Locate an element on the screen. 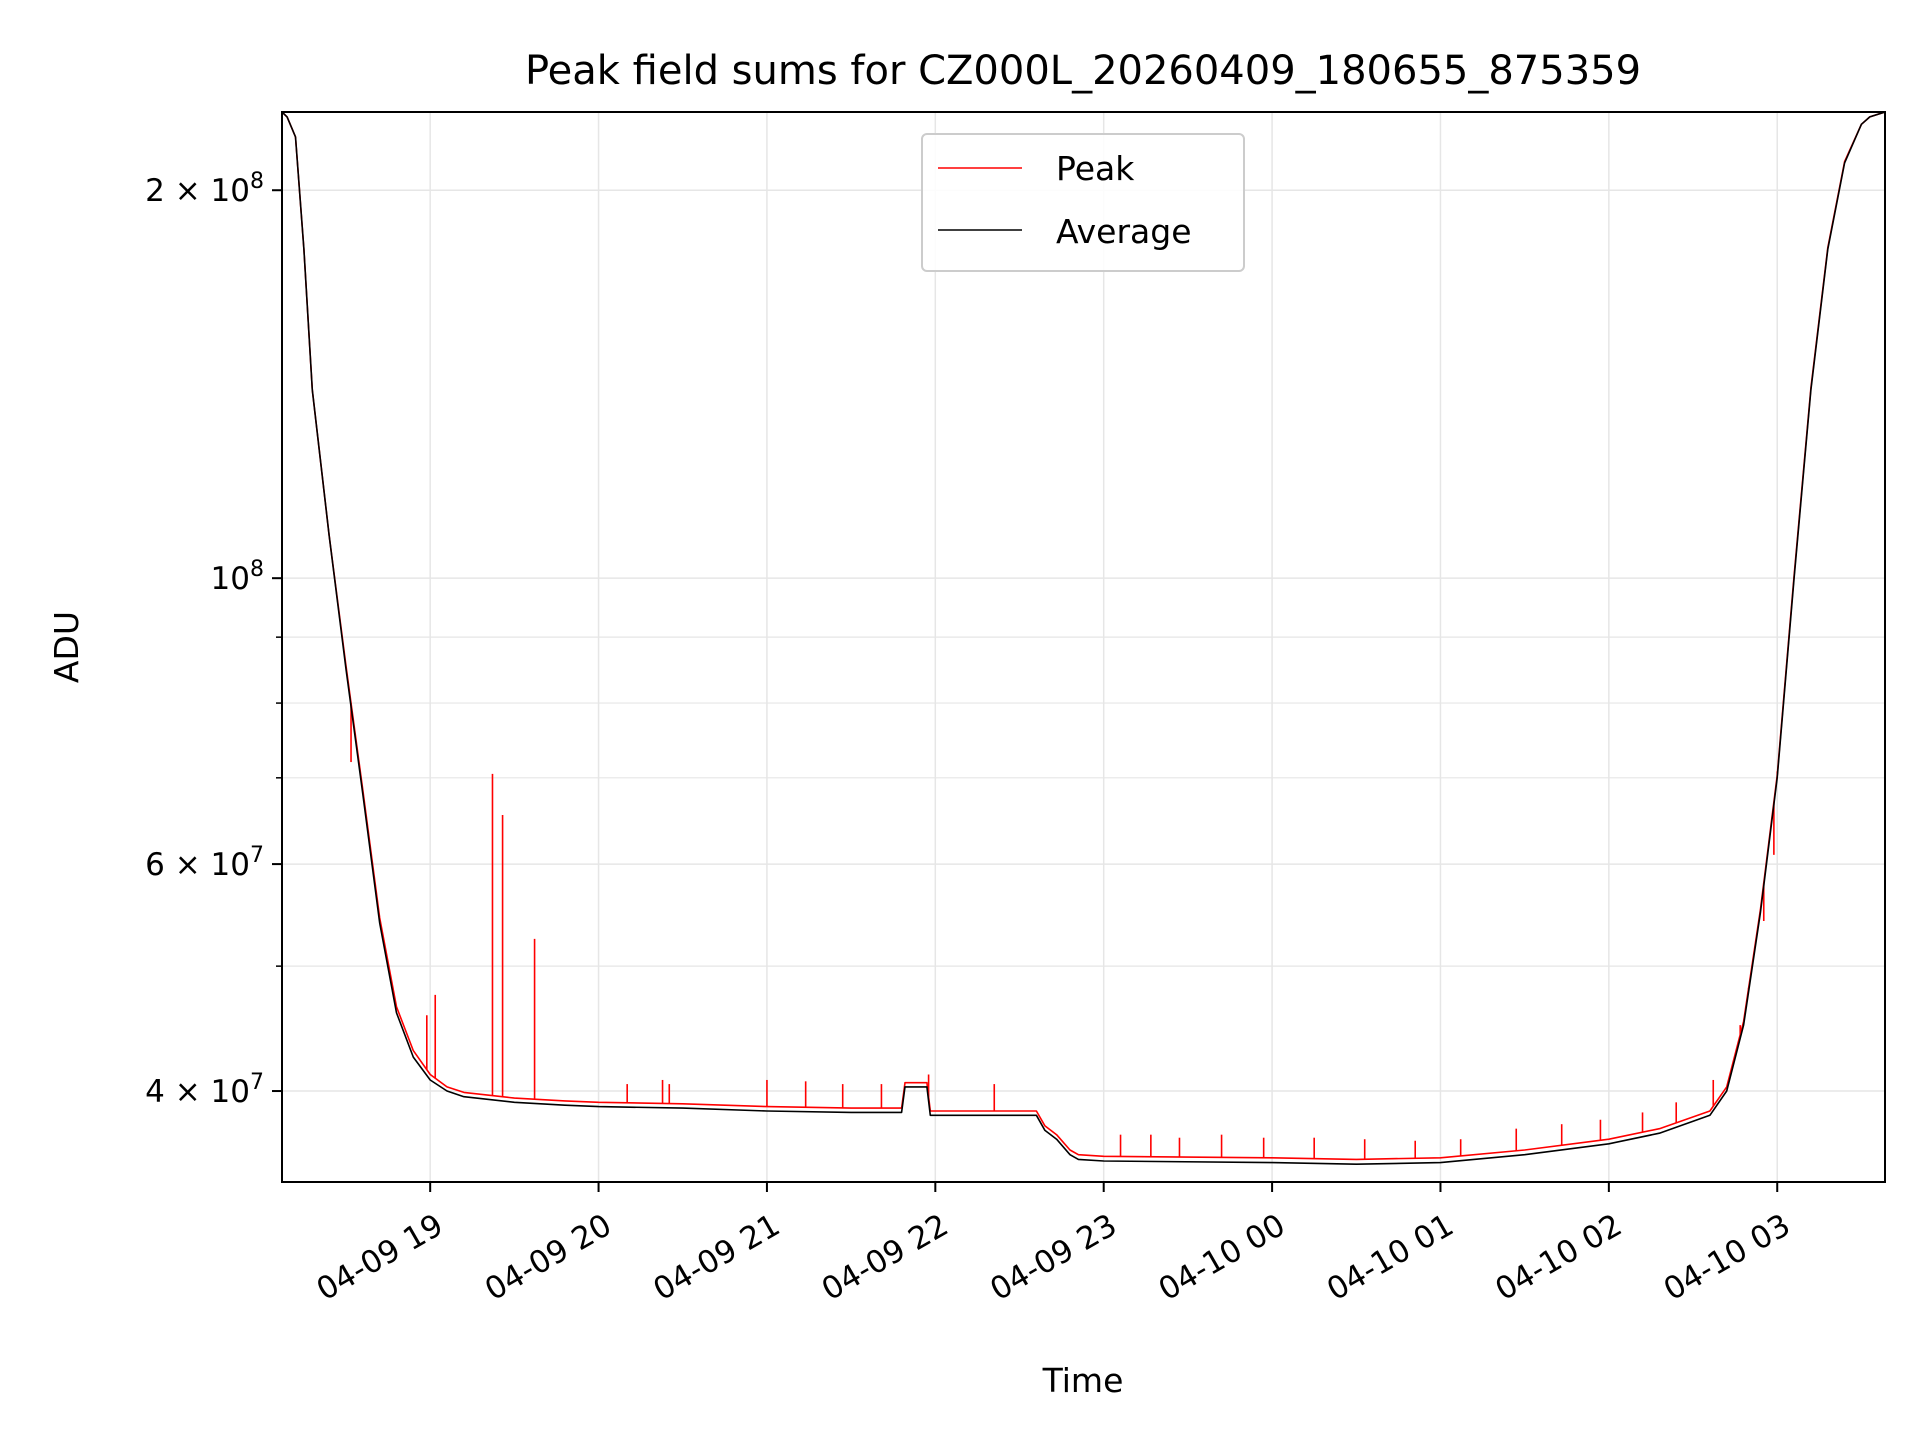 The image size is (1920, 1440). legend-peak-label: Peak is located at coordinates (1095, 168).